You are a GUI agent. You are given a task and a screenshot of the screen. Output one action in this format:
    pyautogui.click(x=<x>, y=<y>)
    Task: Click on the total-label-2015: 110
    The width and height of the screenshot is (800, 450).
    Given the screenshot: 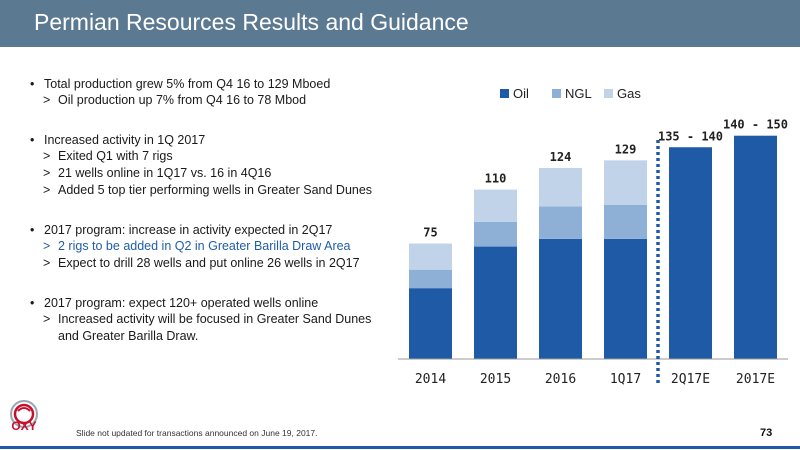 What is the action you would take?
    pyautogui.click(x=496, y=179)
    